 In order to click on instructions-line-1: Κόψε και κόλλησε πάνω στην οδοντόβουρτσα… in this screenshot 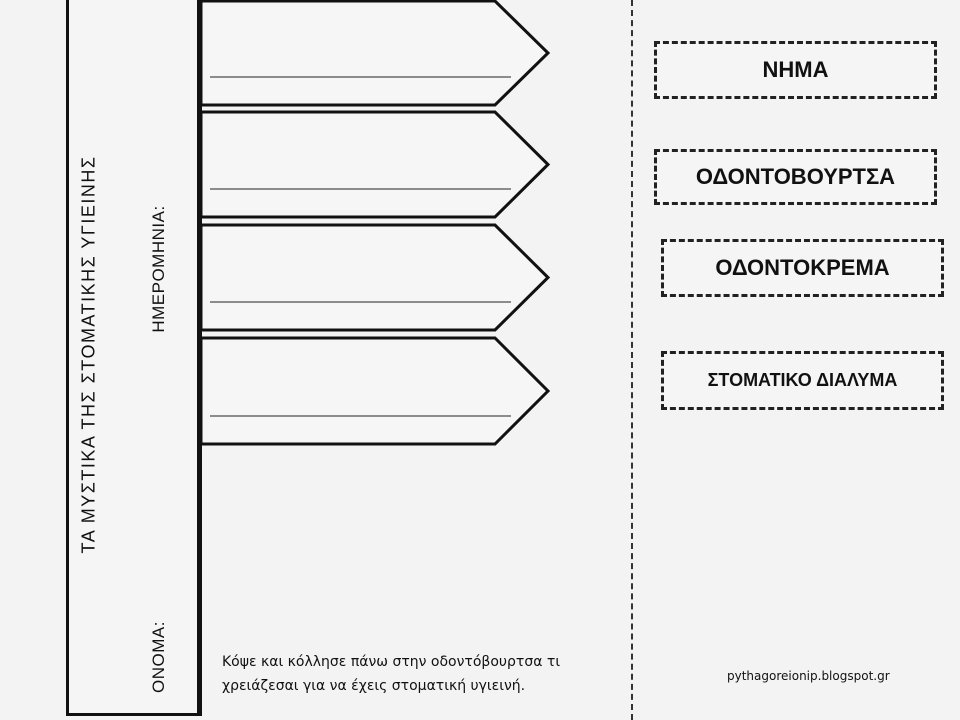, I will do `click(391, 662)`.